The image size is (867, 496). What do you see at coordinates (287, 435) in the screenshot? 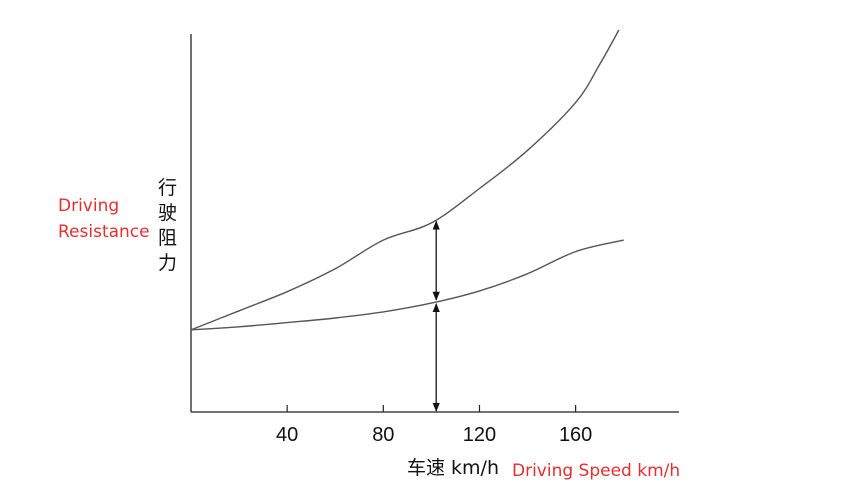
I see `x-tick-label: 40` at bounding box center [287, 435].